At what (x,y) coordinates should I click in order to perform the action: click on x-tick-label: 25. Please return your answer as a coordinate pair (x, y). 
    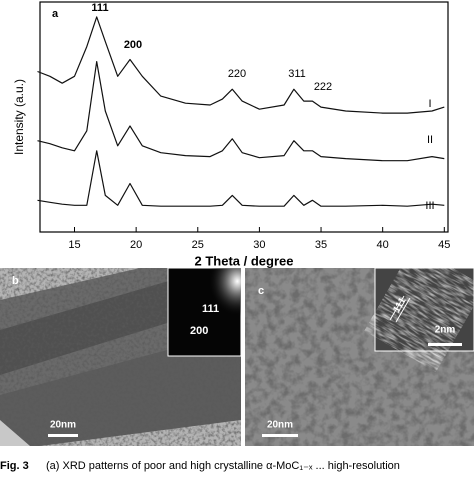
    Looking at the image, I should click on (198, 245).